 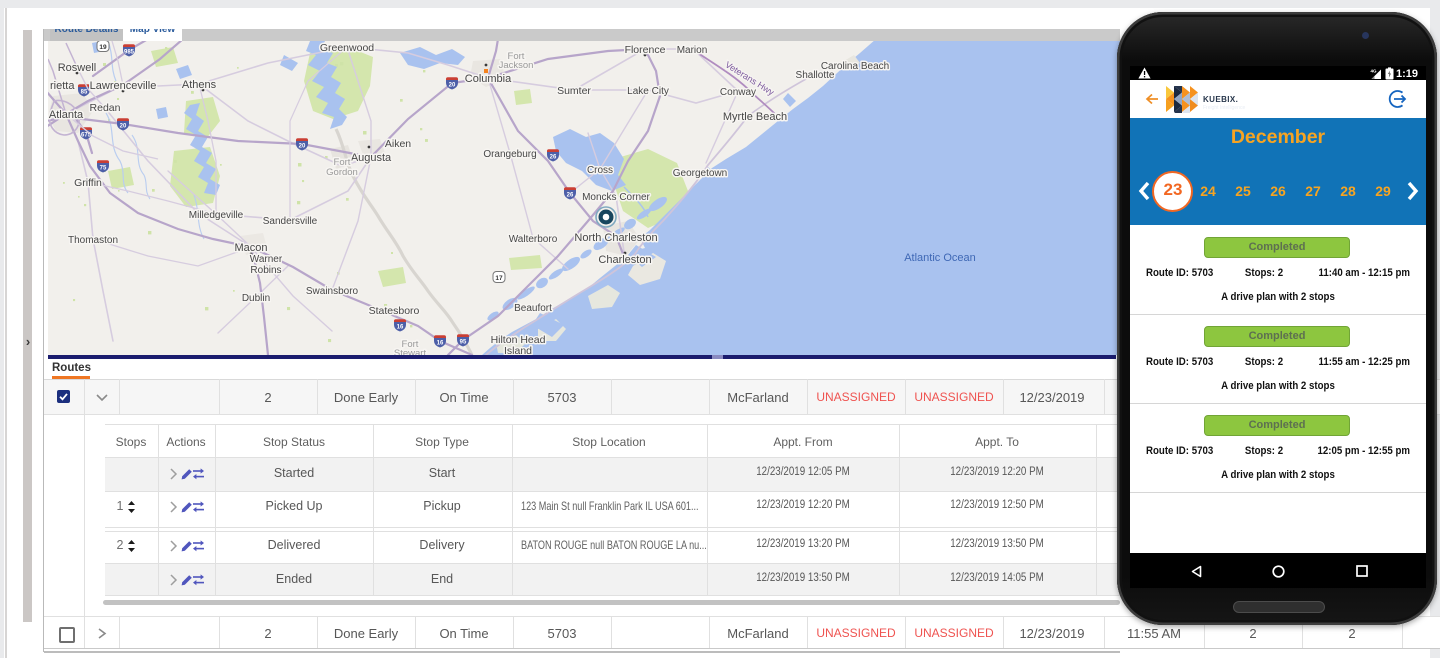 I want to click on svg-text: 985, so click(x=129, y=53).